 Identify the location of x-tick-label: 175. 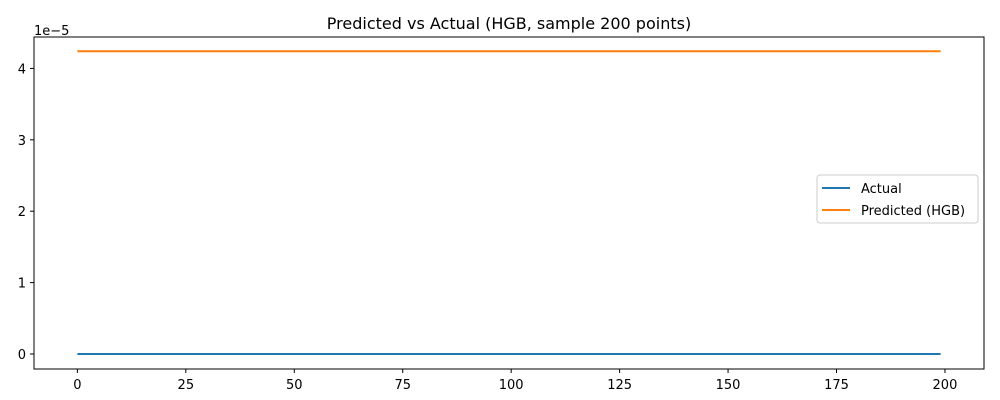
(836, 385).